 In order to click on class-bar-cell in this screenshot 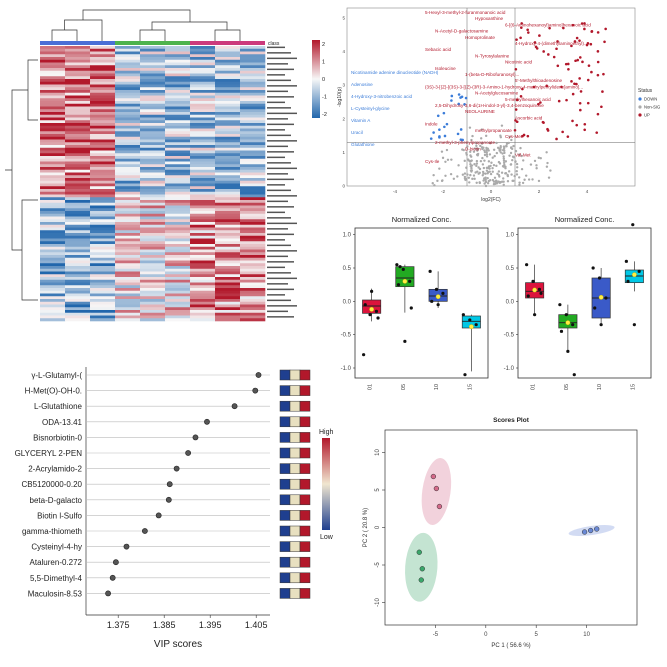, I will do `click(177, 43)`.